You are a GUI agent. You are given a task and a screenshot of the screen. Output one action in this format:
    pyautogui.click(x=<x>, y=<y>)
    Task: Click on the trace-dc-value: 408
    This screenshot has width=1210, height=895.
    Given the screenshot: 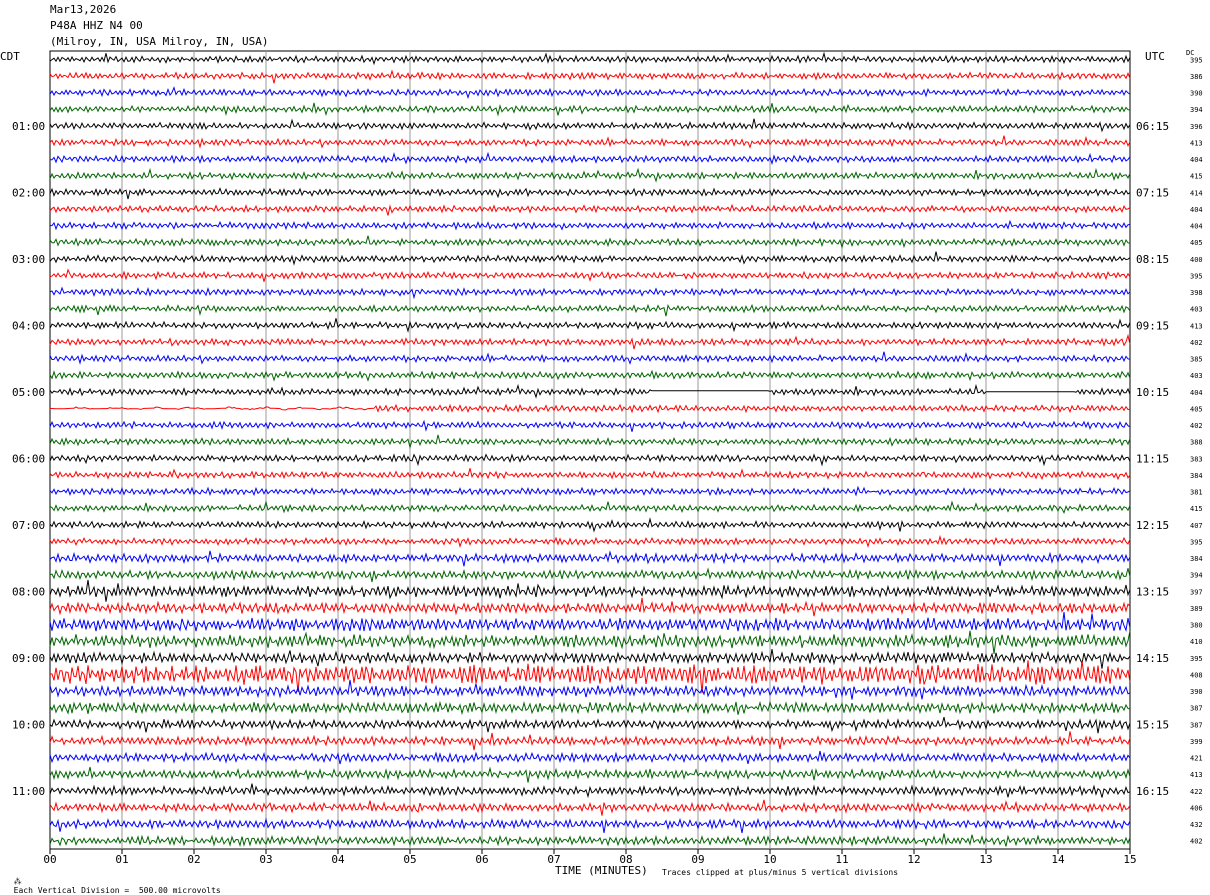 What is the action you would take?
    pyautogui.click(x=1196, y=675)
    